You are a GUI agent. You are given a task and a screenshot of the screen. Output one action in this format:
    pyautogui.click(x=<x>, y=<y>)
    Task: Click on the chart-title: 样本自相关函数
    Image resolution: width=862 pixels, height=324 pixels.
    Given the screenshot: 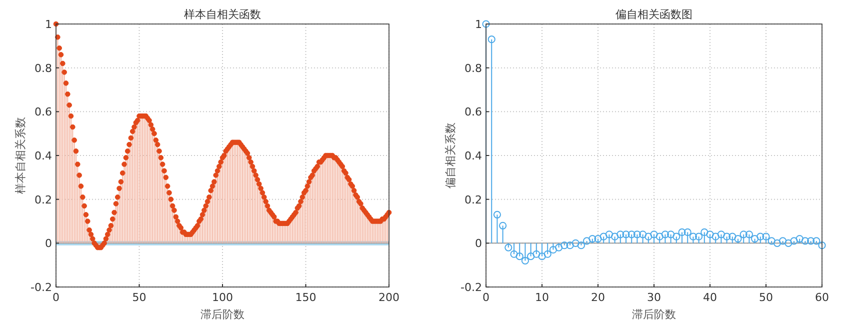 What is the action you would take?
    pyautogui.click(x=222, y=14)
    